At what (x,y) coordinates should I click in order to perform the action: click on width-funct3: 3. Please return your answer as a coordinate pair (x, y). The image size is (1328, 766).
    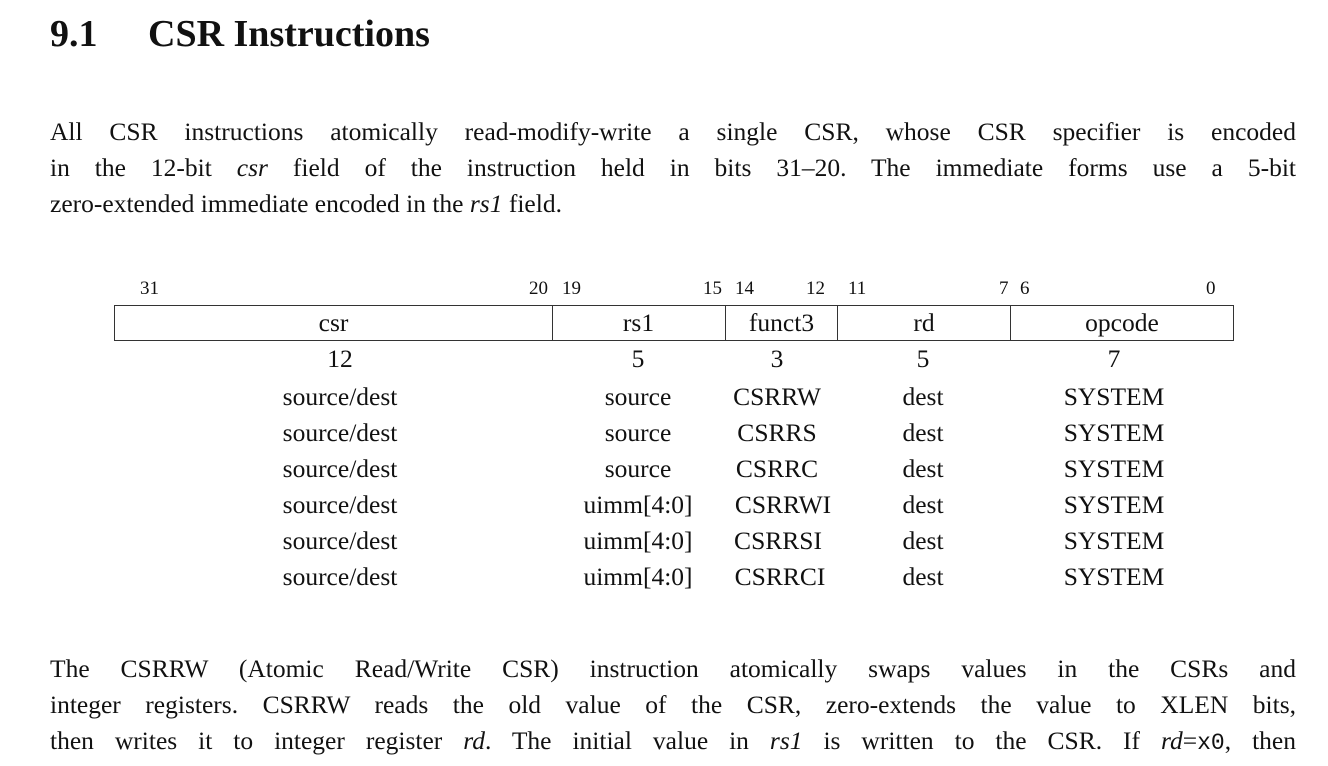
    Looking at the image, I should click on (777, 358).